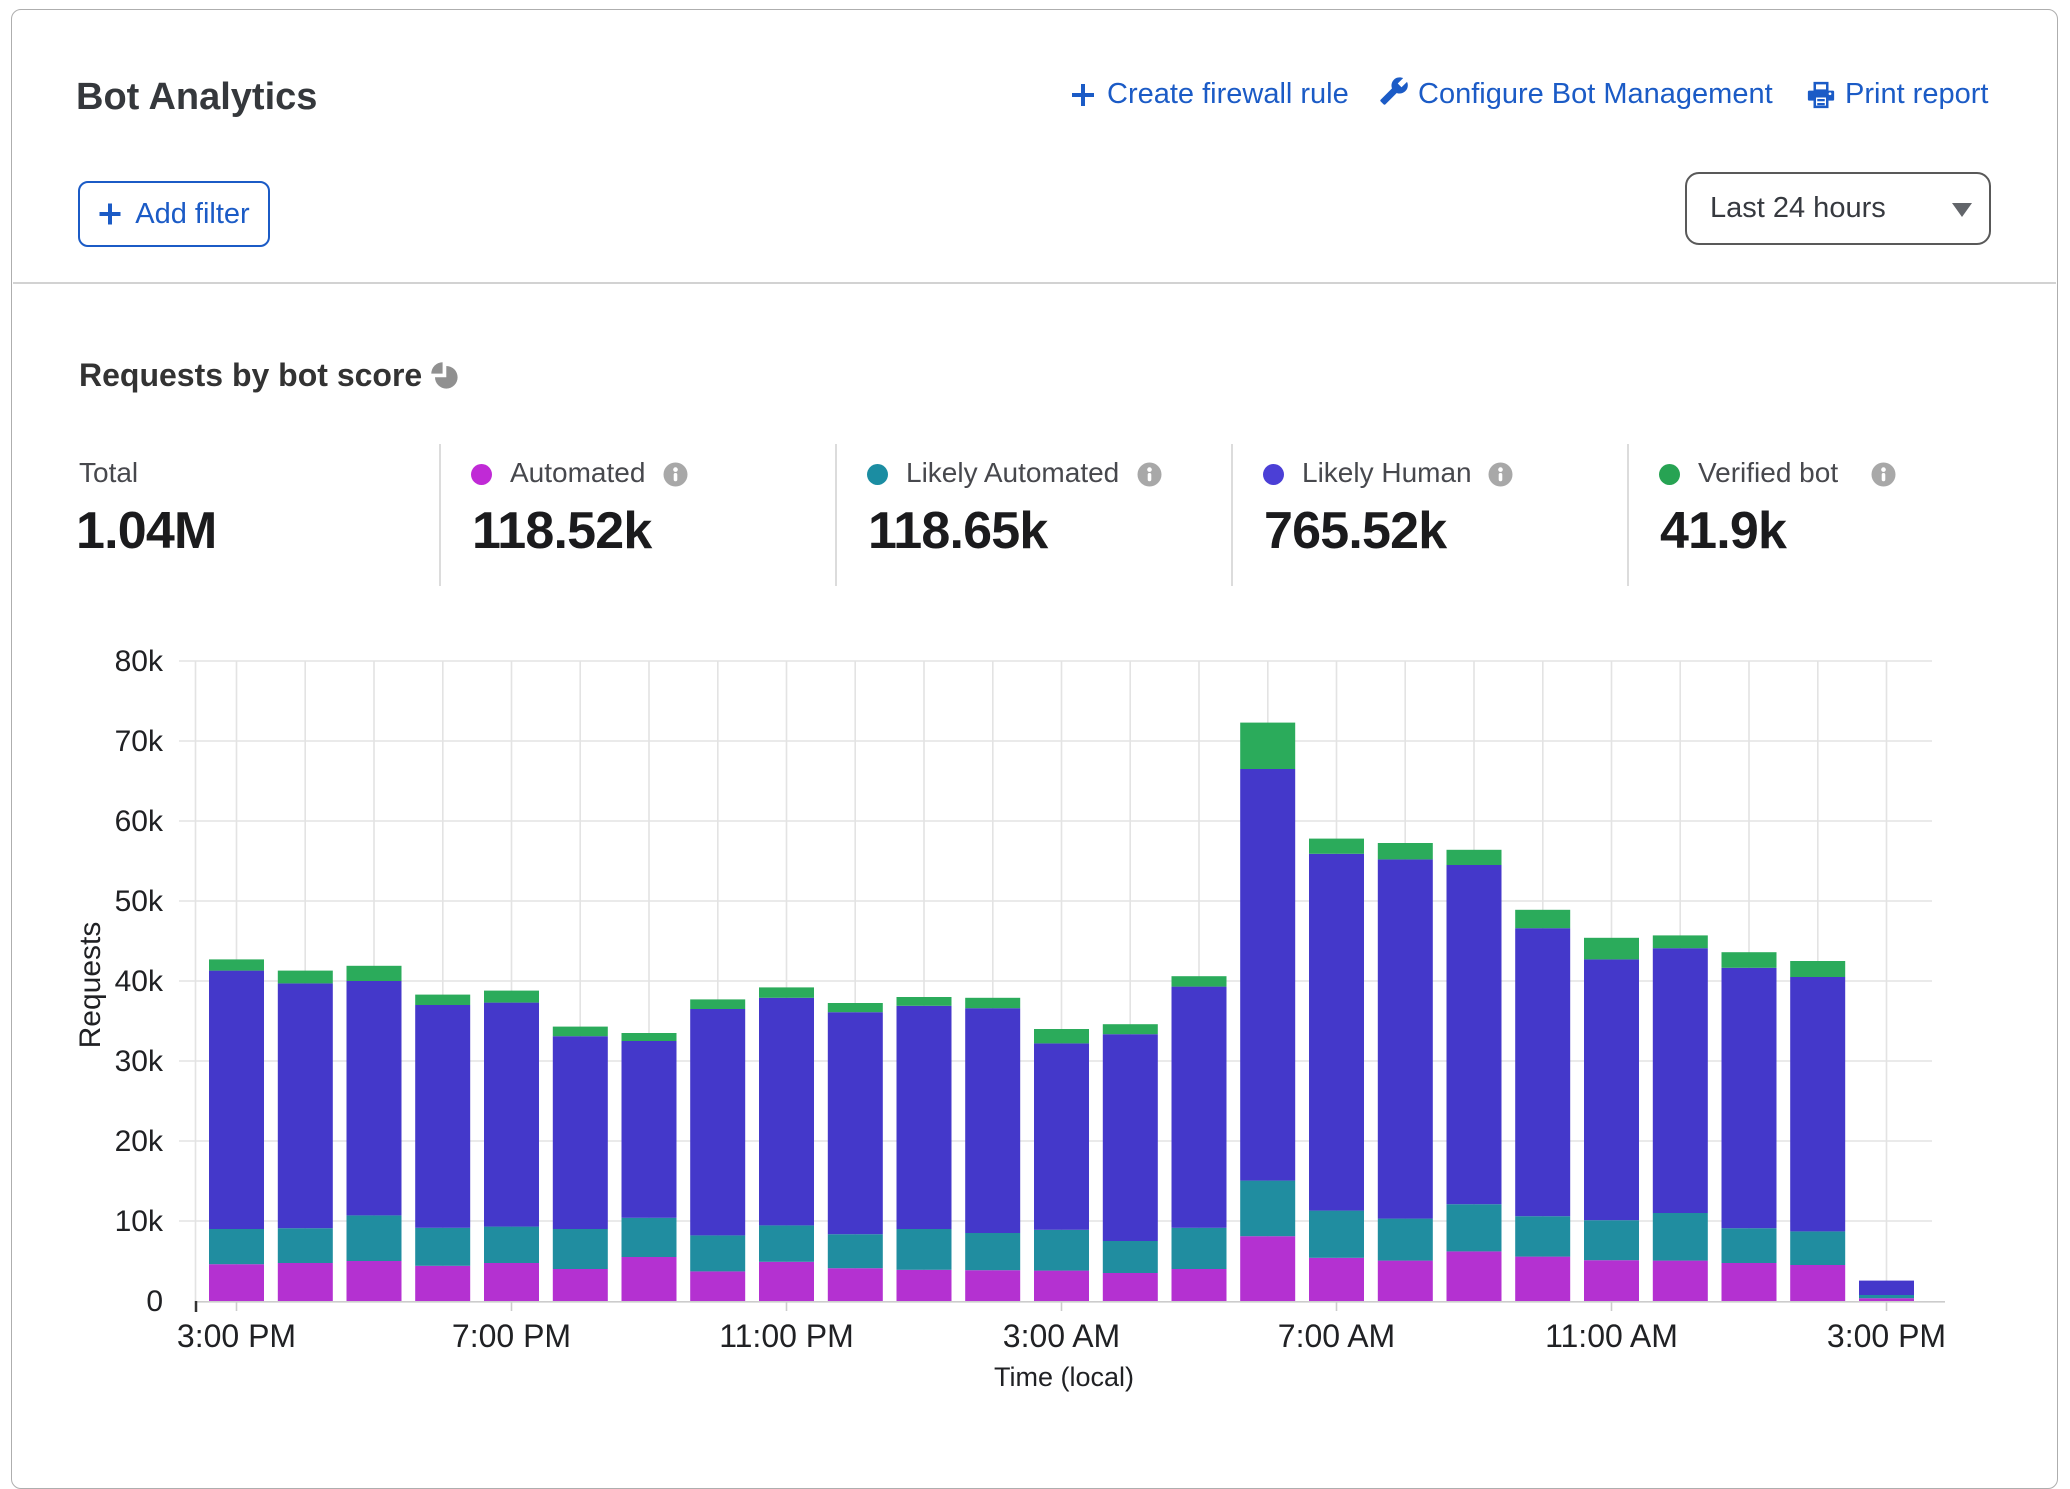  I want to click on svg-text: 60k, so click(139, 821).